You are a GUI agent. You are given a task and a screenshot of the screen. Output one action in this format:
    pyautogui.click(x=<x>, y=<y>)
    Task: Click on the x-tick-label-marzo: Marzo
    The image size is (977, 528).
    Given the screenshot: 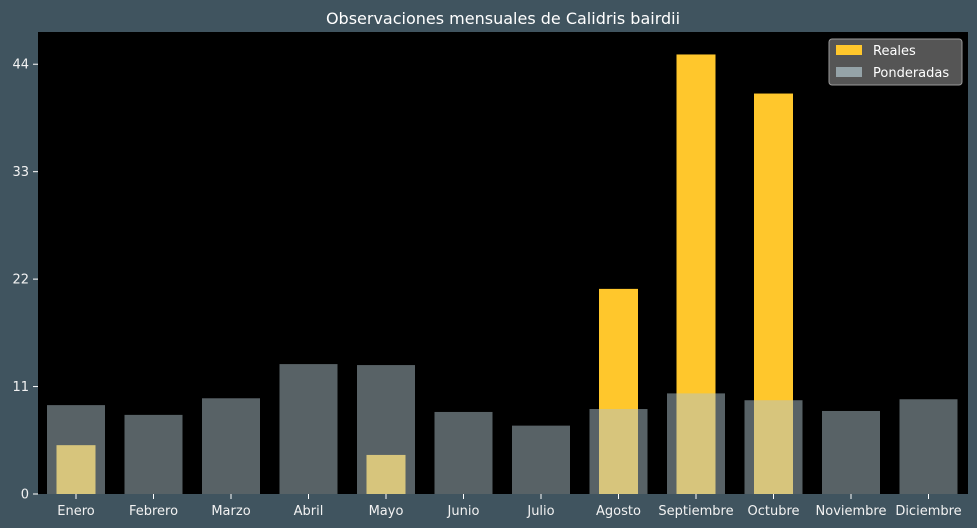 What is the action you would take?
    pyautogui.click(x=230, y=511)
    